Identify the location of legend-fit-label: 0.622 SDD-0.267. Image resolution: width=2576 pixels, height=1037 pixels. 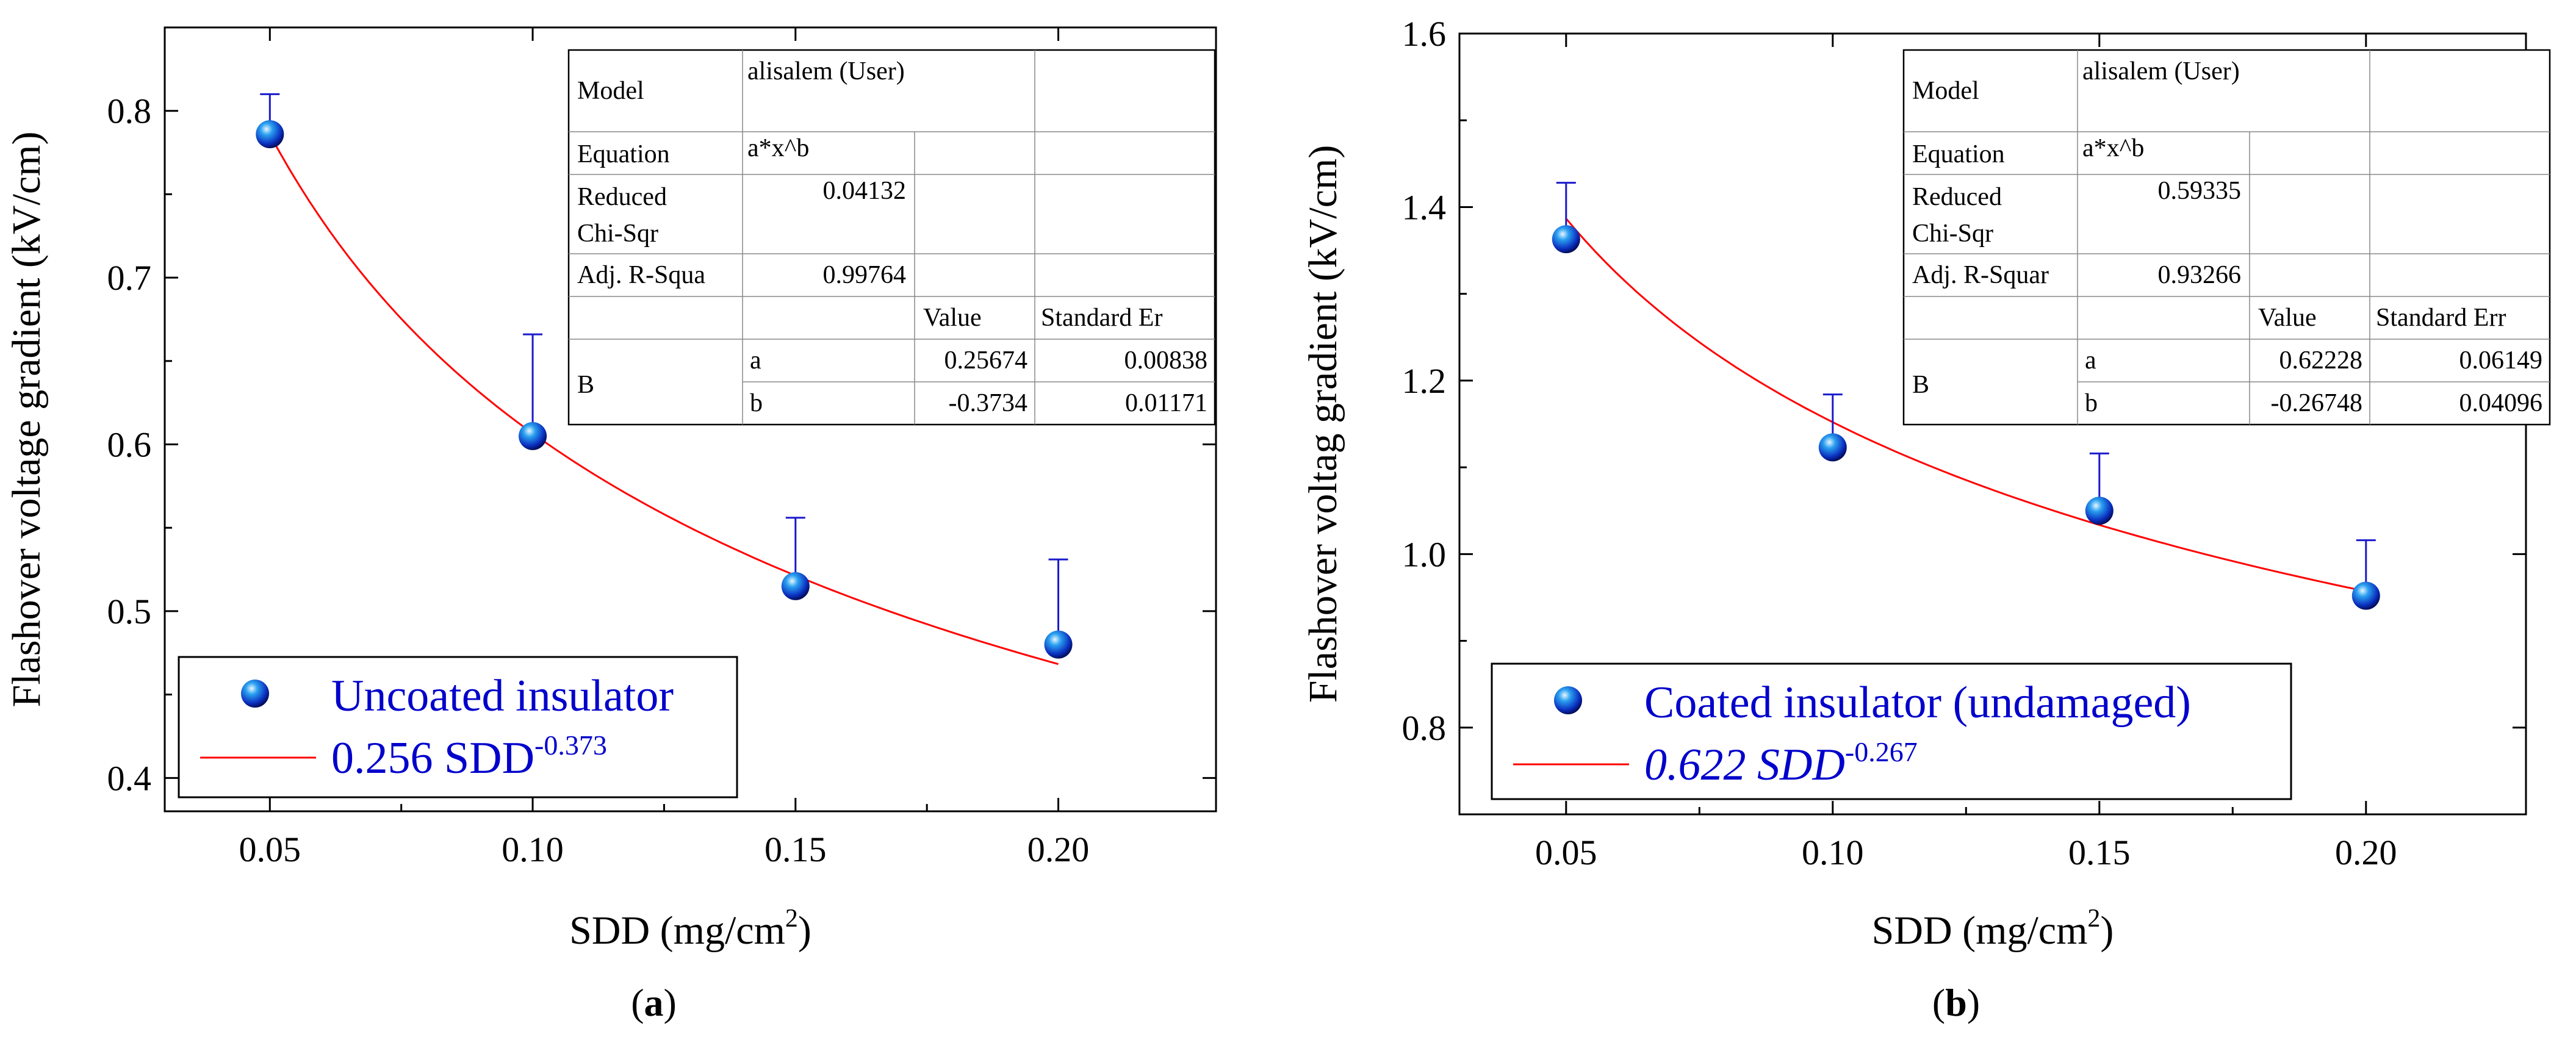
(1781, 763).